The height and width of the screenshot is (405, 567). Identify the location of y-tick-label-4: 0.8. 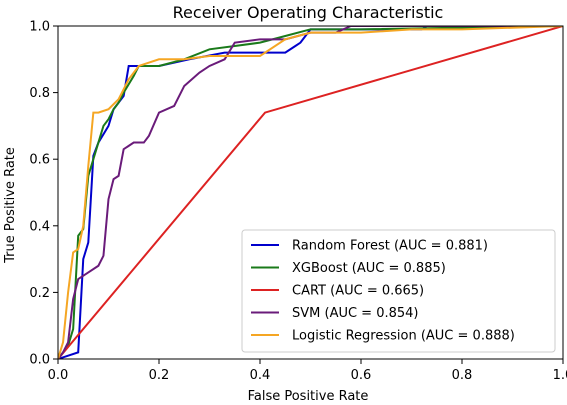
(39, 93).